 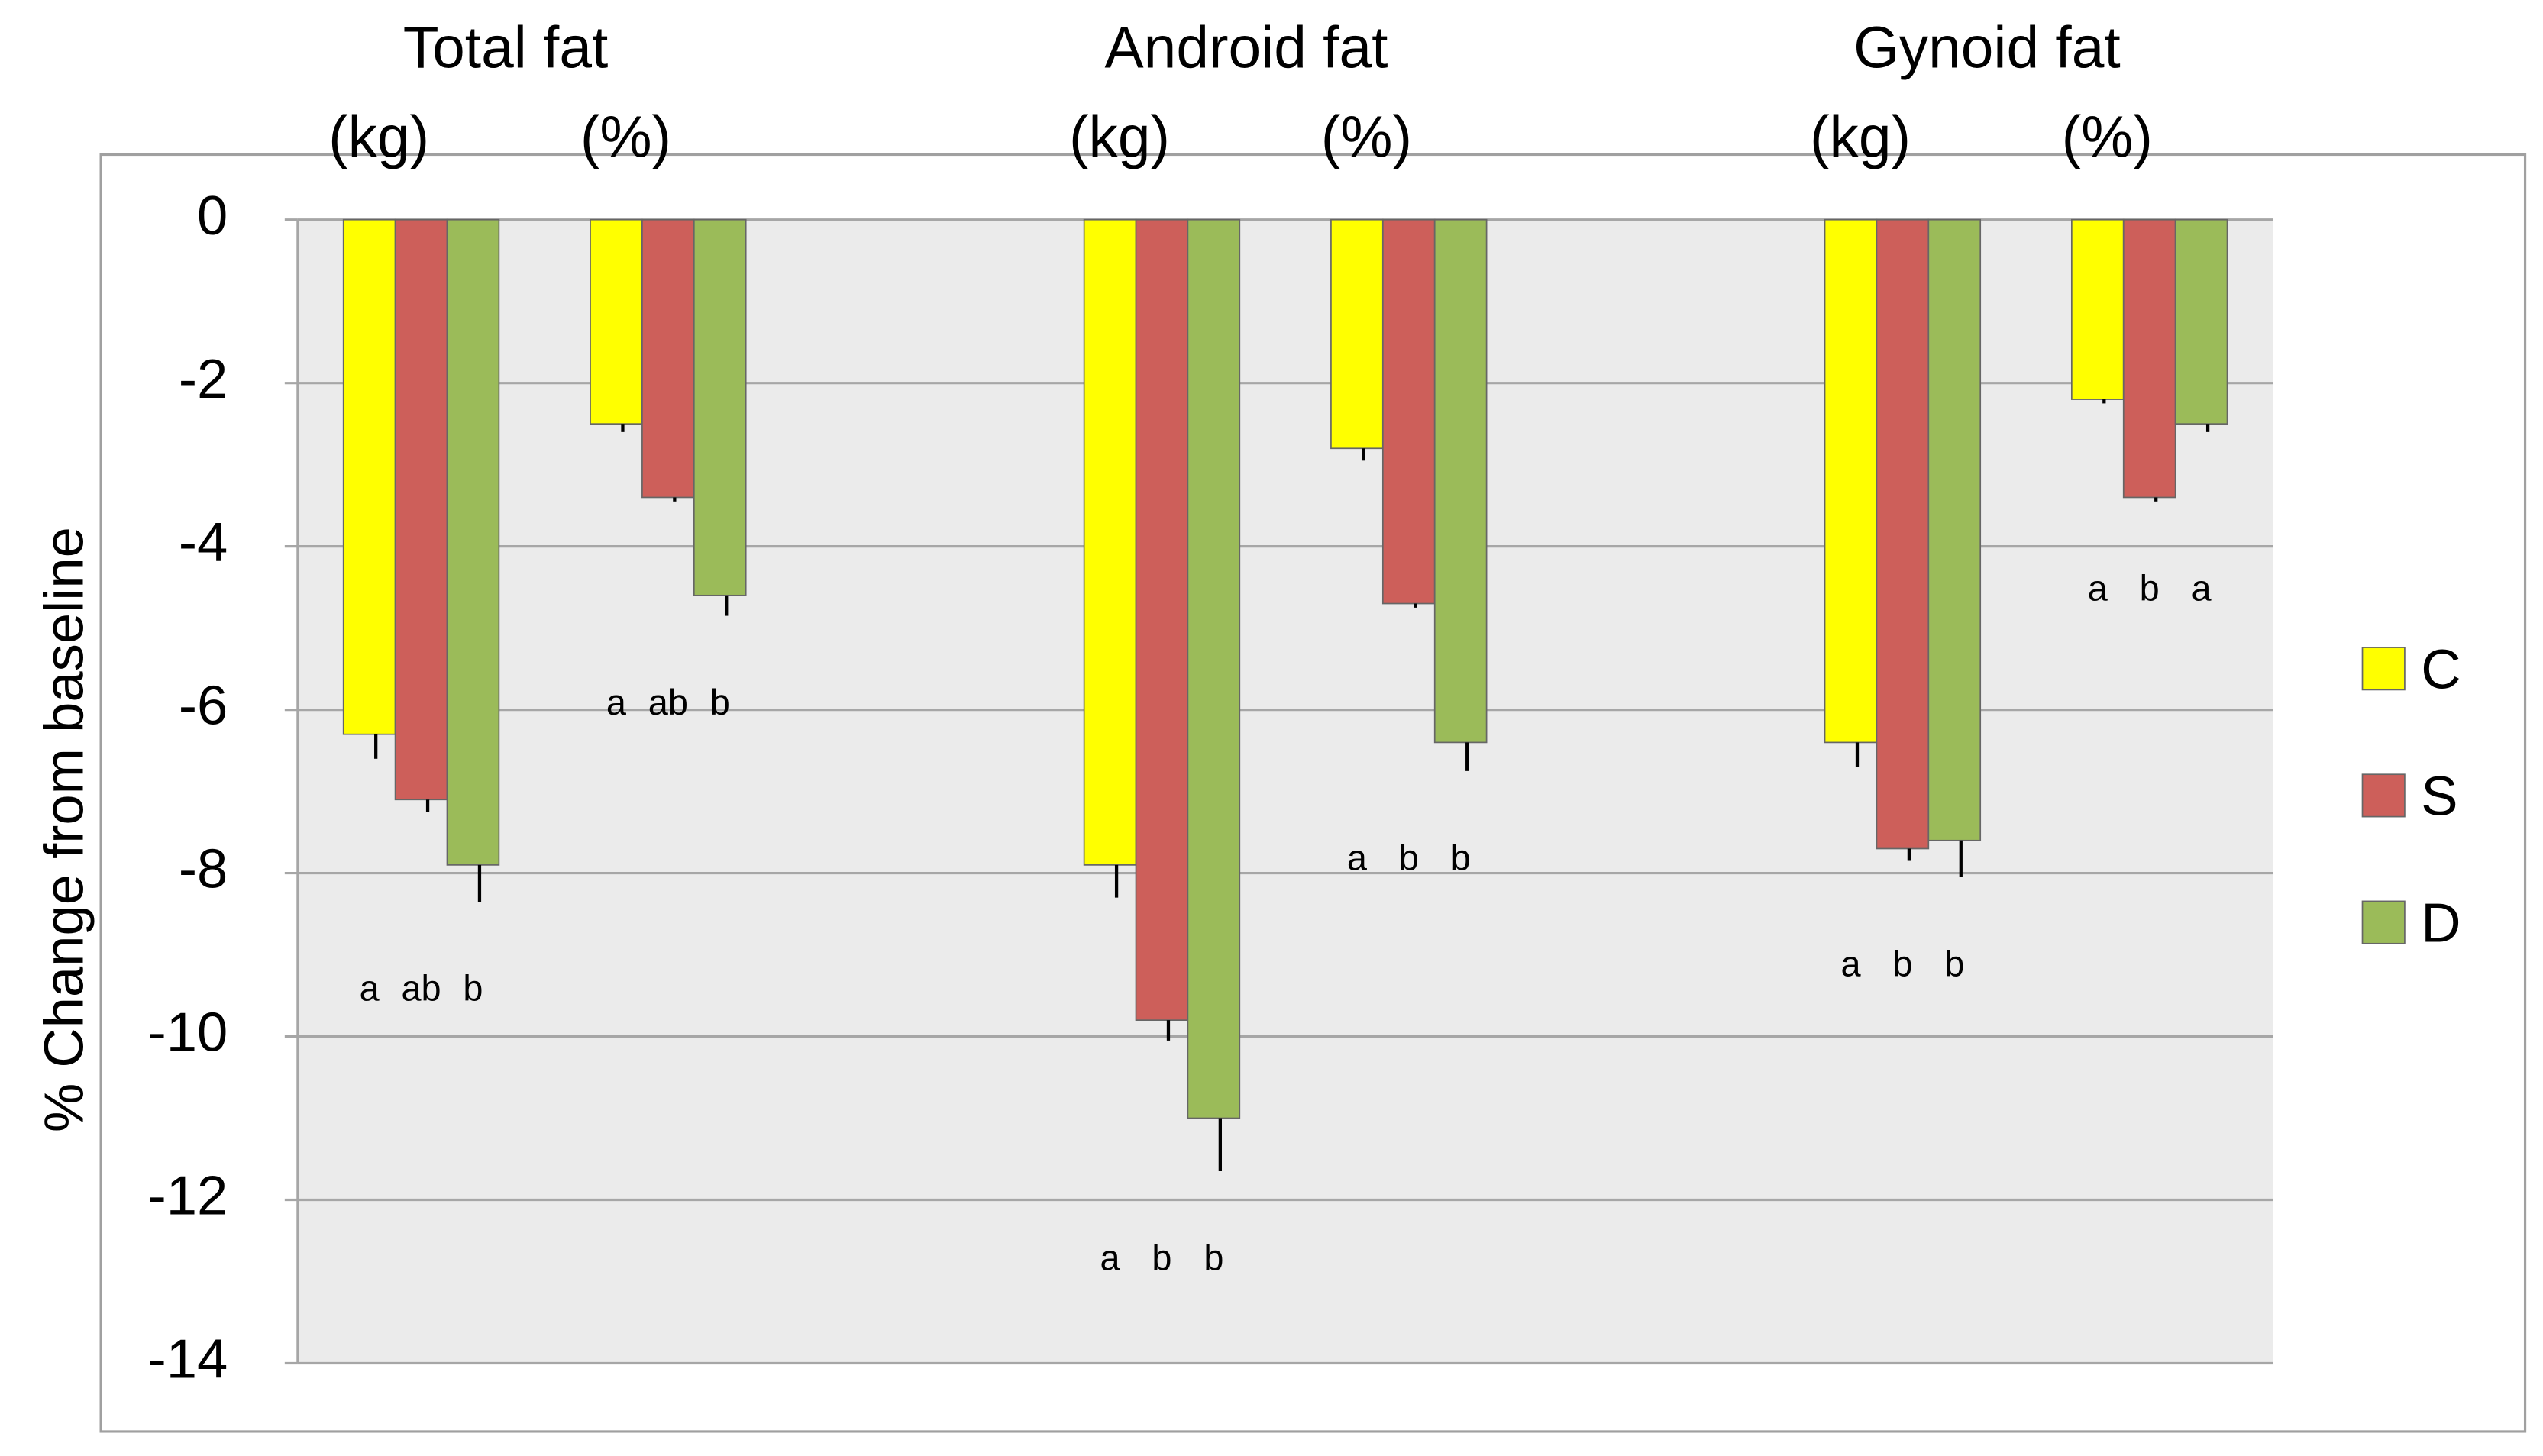 I want to click on y-tick-label: -6, so click(x=204, y=706).